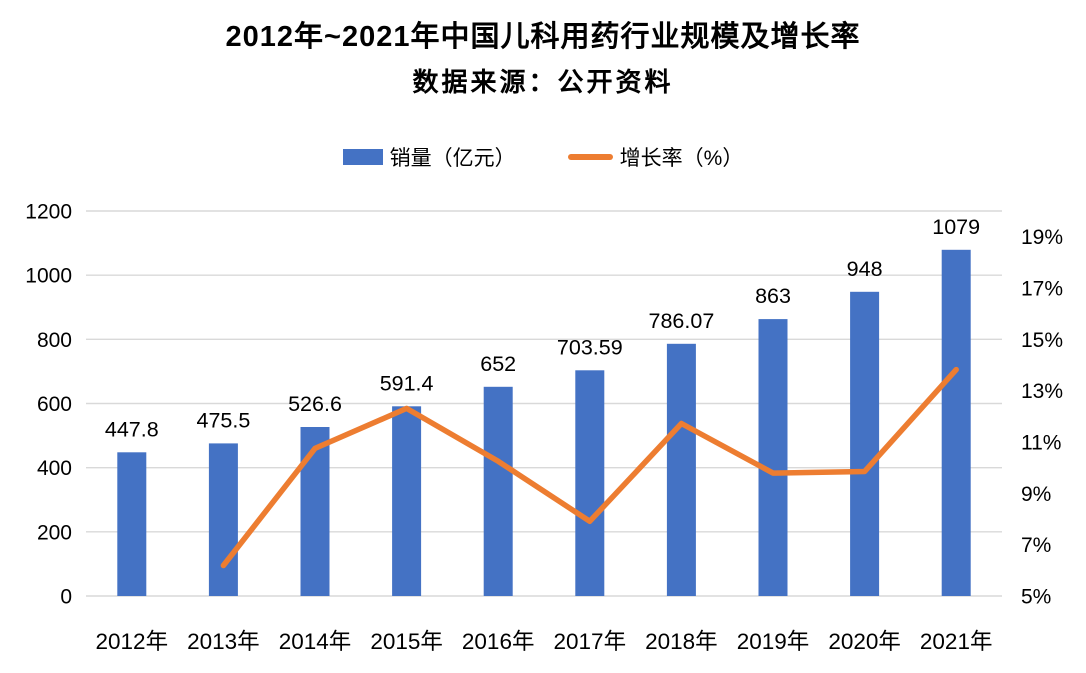  What do you see at coordinates (66, 597) in the screenshot?
I see `left-axis-tick-label: 0` at bounding box center [66, 597].